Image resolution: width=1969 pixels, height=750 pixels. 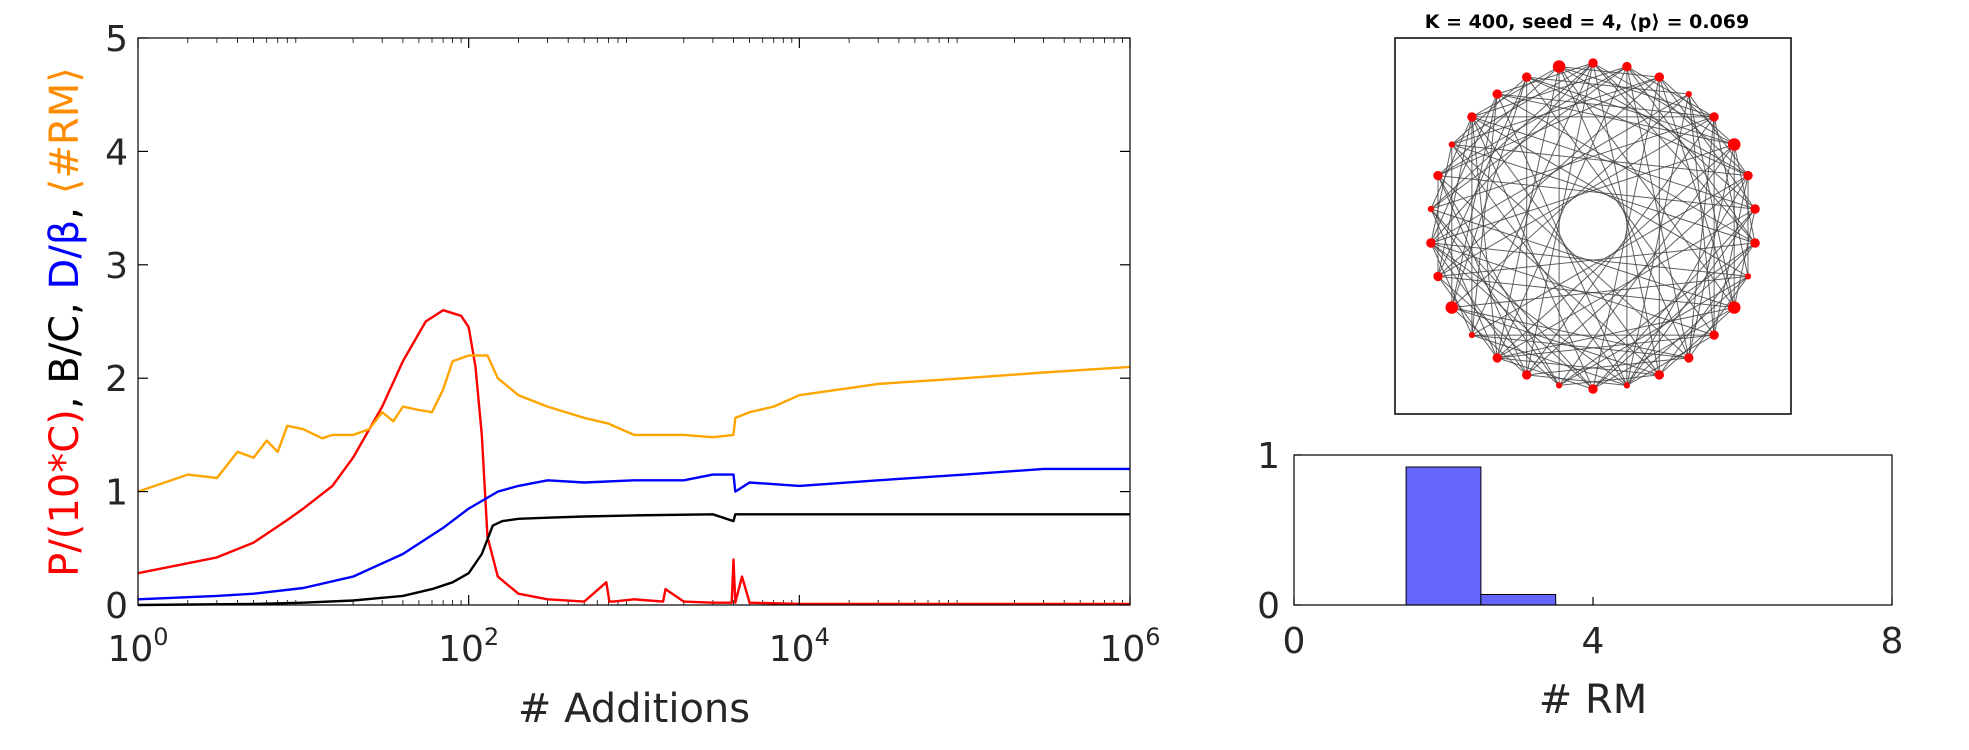 I want to click on line-chart-xlabel: # Additions, so click(x=634, y=709).